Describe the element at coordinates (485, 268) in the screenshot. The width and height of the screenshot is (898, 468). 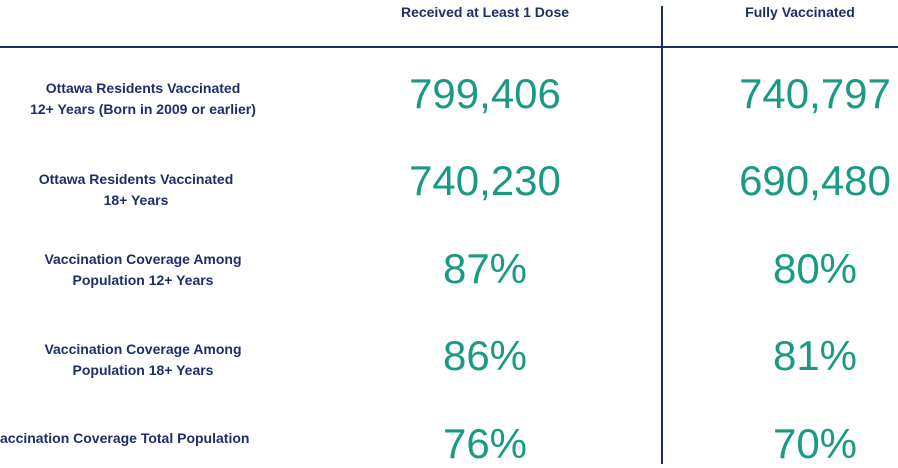
I see `value-dose-coverage-12plus: 87%` at that location.